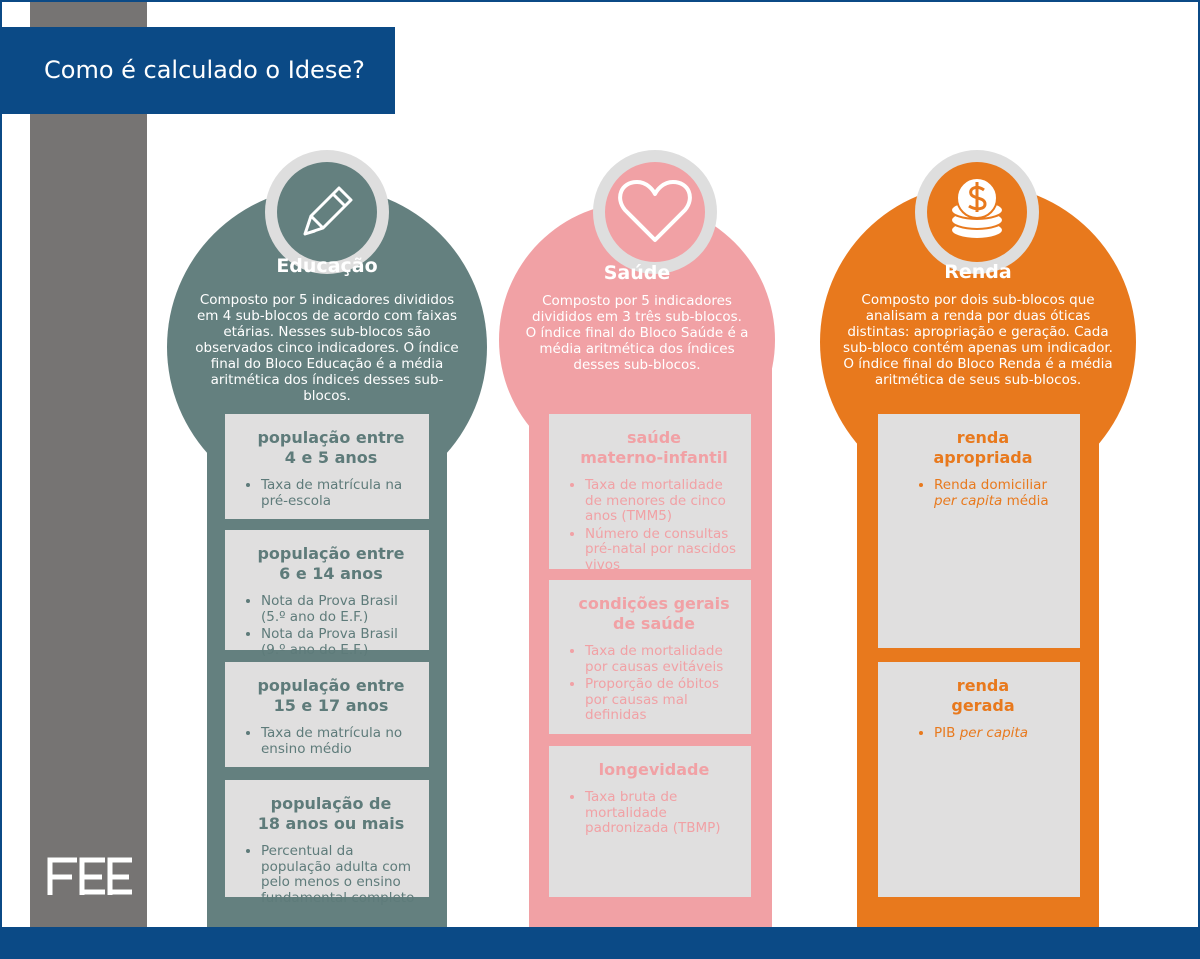 The width and height of the screenshot is (1200, 959). What do you see at coordinates (331, 447) in the screenshot?
I see `subblock-title: população entre 4 e 5 anos` at bounding box center [331, 447].